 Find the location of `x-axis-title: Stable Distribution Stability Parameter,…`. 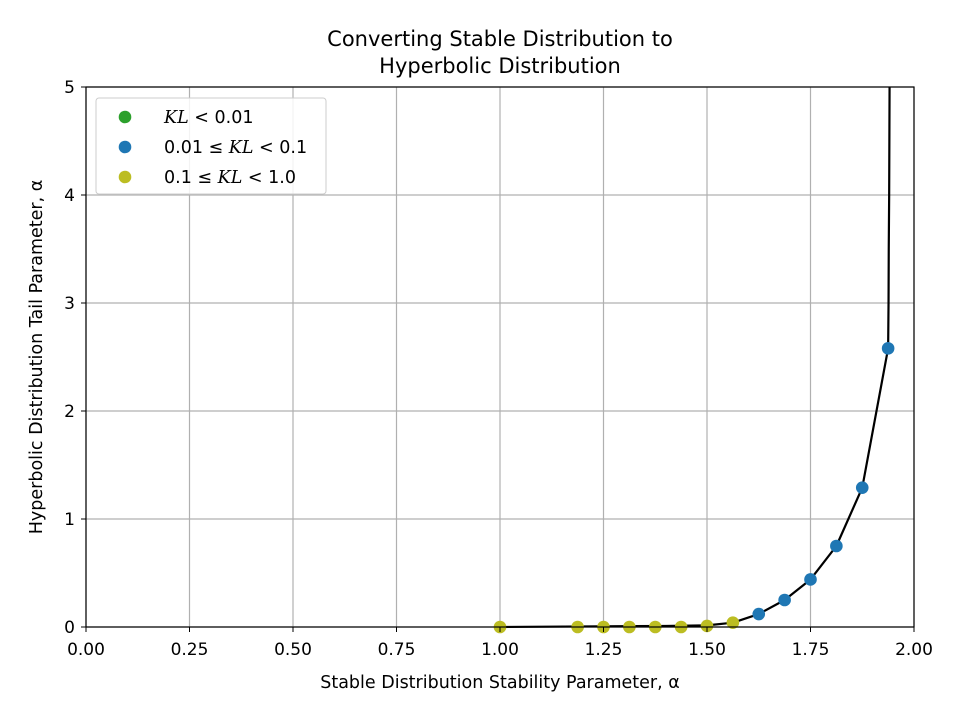

x-axis-title: Stable Distribution Stability Parameter,… is located at coordinates (500, 683).